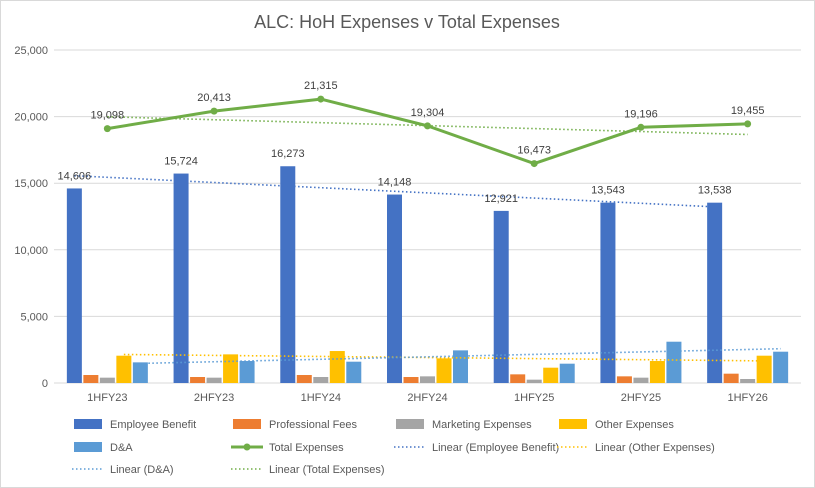 This screenshot has height=488, width=815. I want to click on x-tick-label: 2HFY25, so click(641, 398).